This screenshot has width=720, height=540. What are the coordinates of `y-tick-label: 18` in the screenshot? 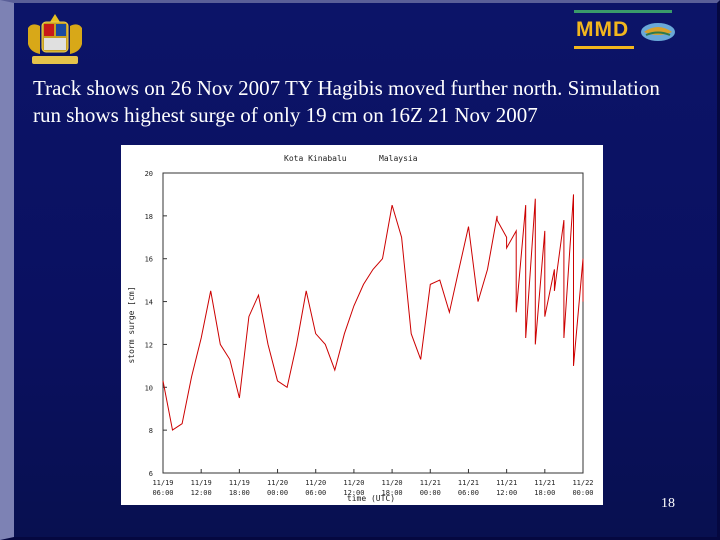 It's located at (149, 217).